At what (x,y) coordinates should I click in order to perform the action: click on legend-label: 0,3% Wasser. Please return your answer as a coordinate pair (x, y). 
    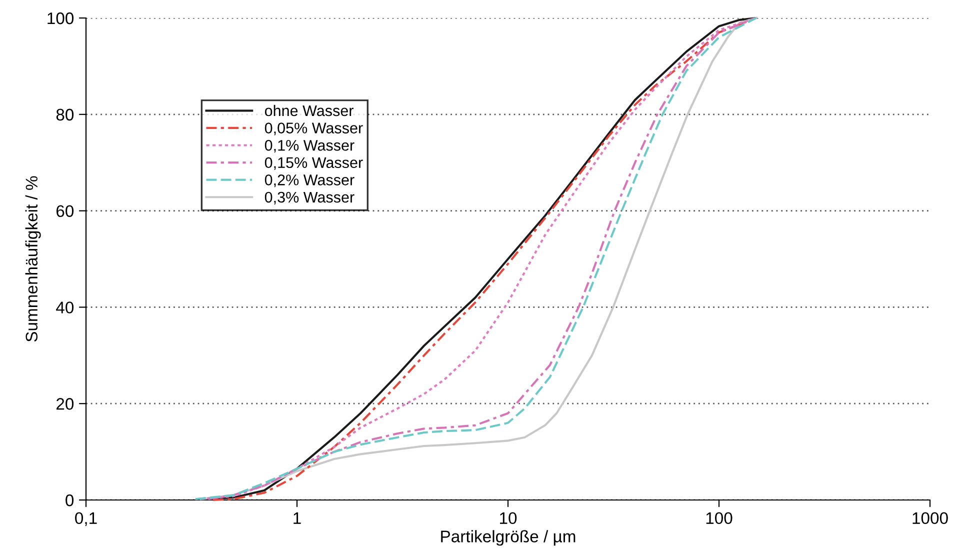
    Looking at the image, I should click on (309, 198).